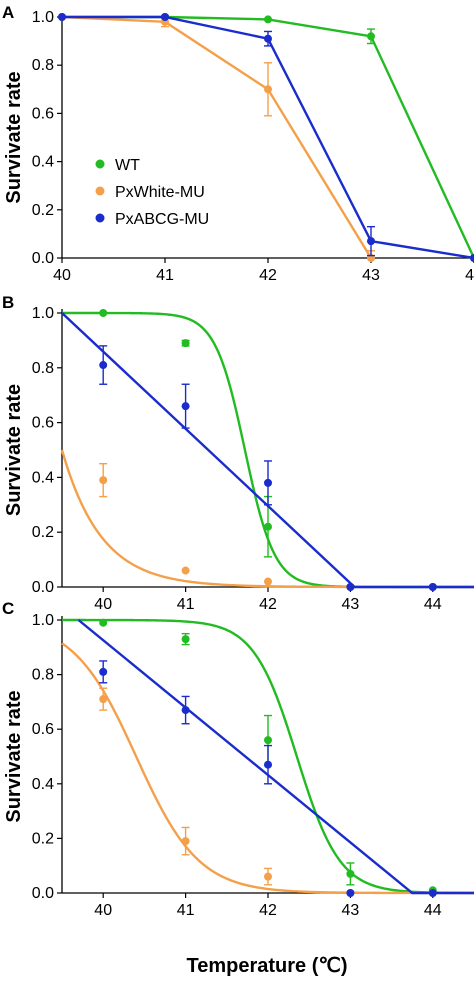  I want to click on x-axis-title: Temperature (℃), so click(266, 966).